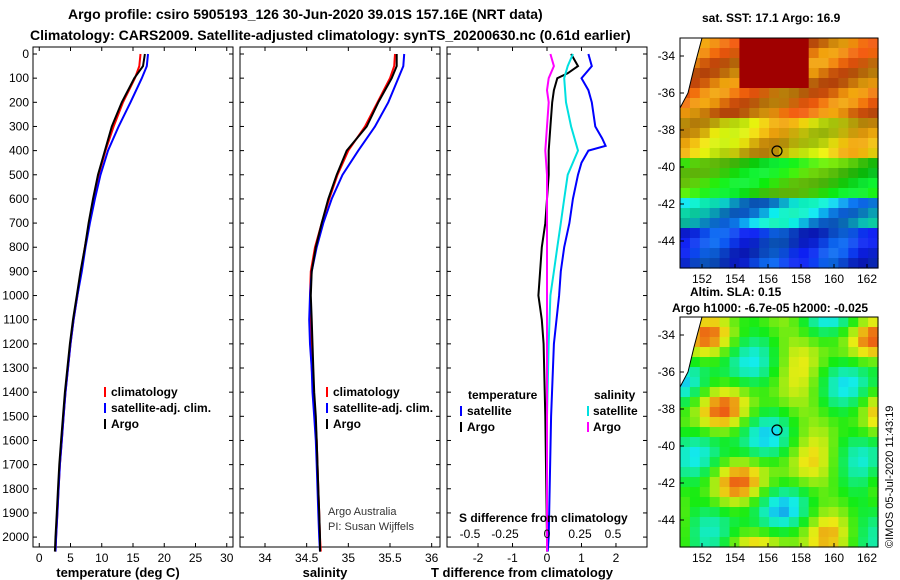  I want to click on lon-tick-label: 154, so click(735, 279).